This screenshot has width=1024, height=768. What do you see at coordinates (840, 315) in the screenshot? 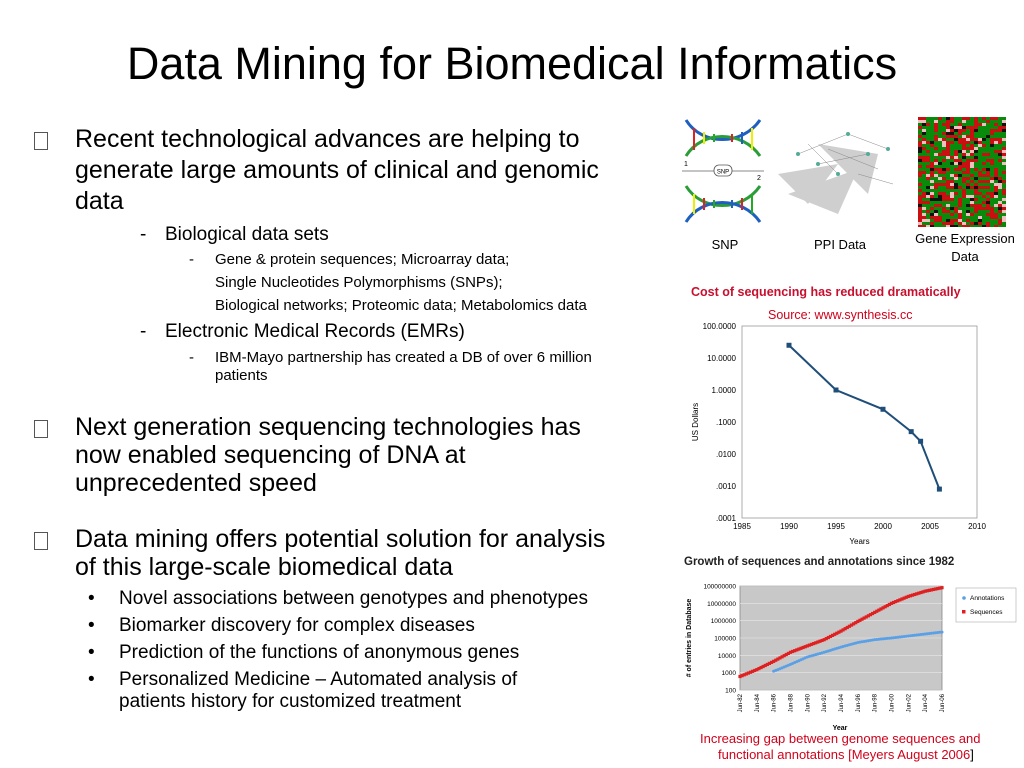
I see `cost-chart-source: Source: www.synthesis.cc` at bounding box center [840, 315].